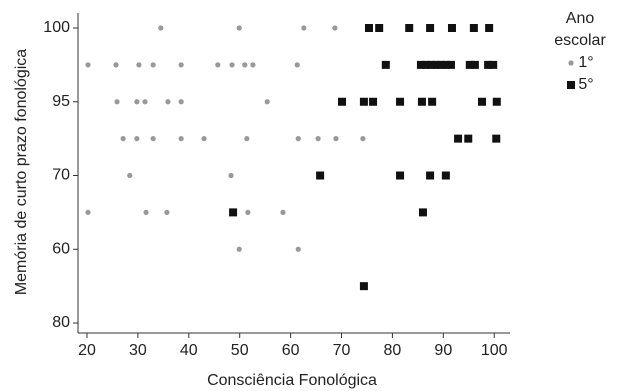 The image size is (617, 391). Describe the element at coordinates (61, 322) in the screenshot. I see `y-tick-label: 80` at that location.